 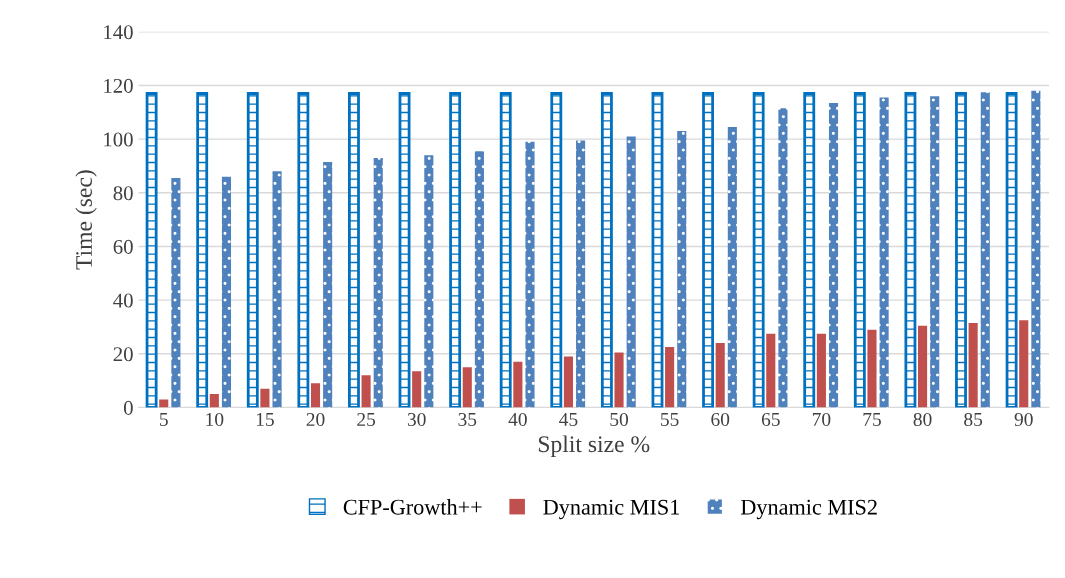 What do you see at coordinates (1023, 419) in the screenshot?
I see `x-tick-label: 90` at bounding box center [1023, 419].